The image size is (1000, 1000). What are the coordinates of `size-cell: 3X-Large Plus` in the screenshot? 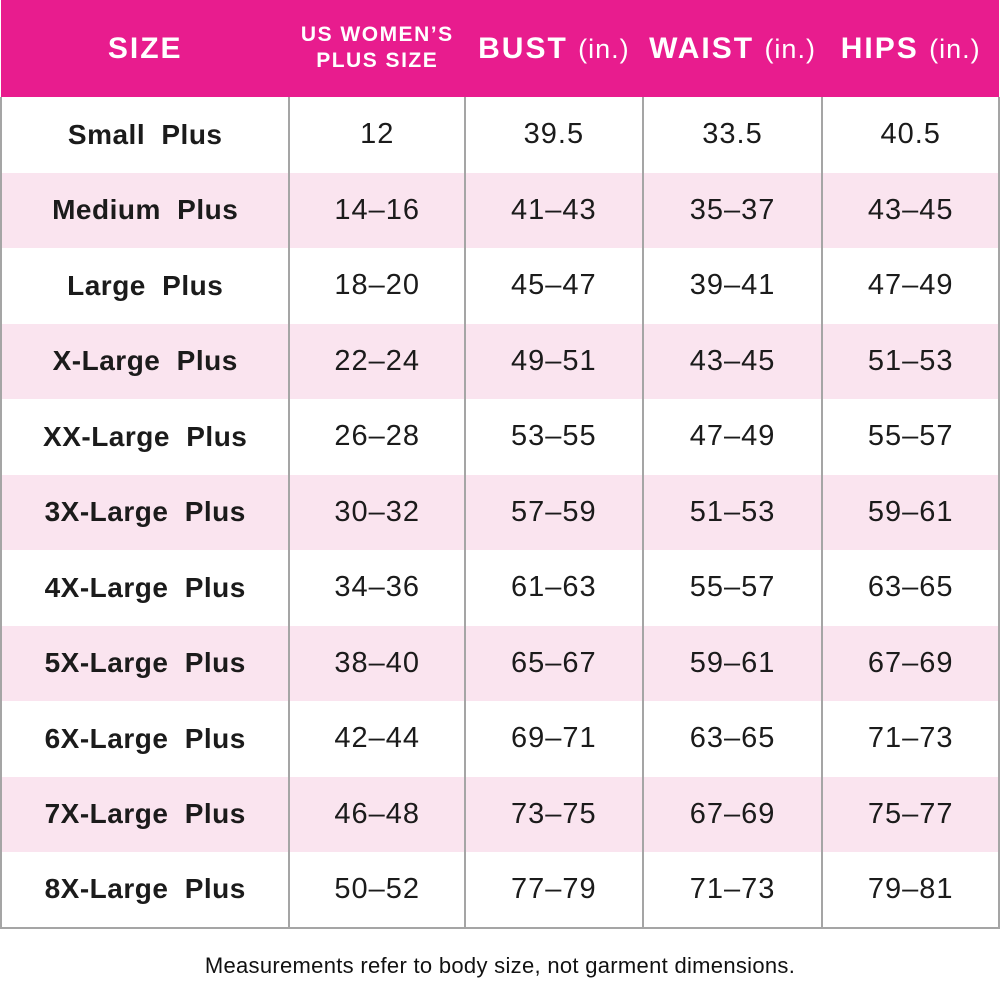 It's located at (145, 512).